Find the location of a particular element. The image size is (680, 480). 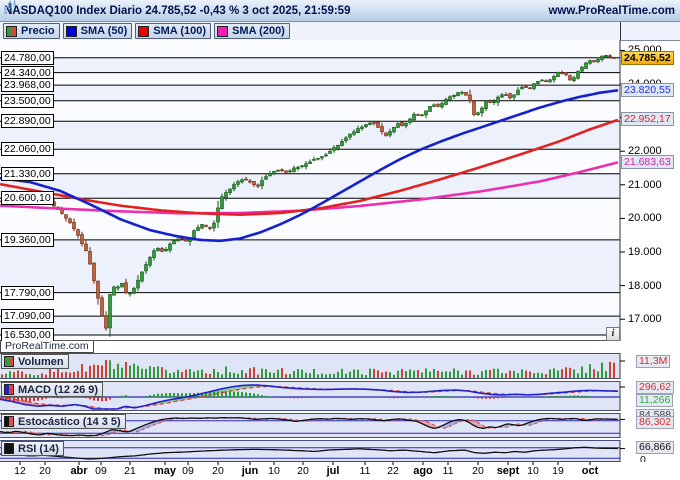

stochastic-chip-label: Estocástico (14 3 5) is located at coordinates (69, 421).